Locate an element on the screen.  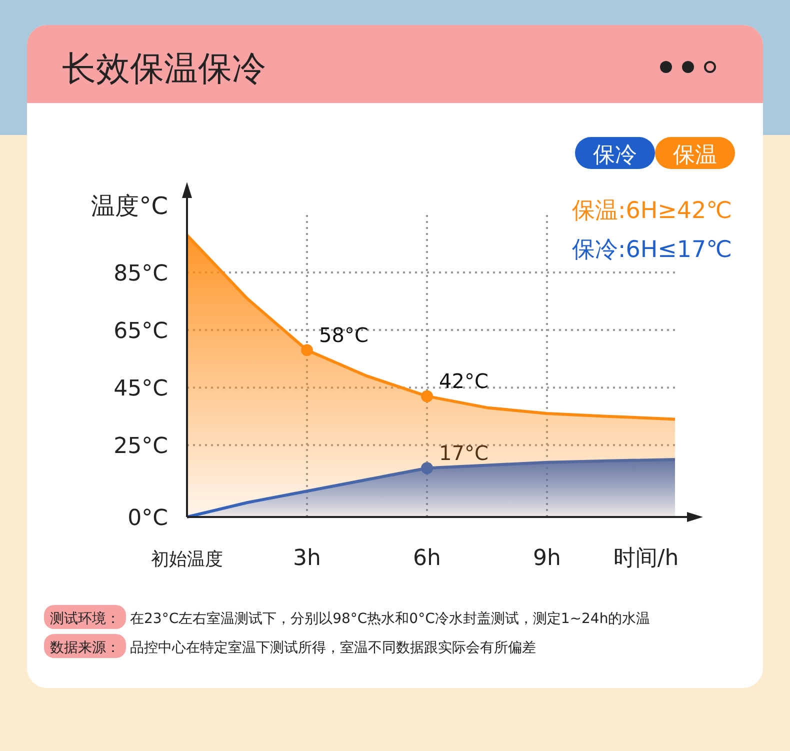
text: 保温 is located at coordinates (695, 155).